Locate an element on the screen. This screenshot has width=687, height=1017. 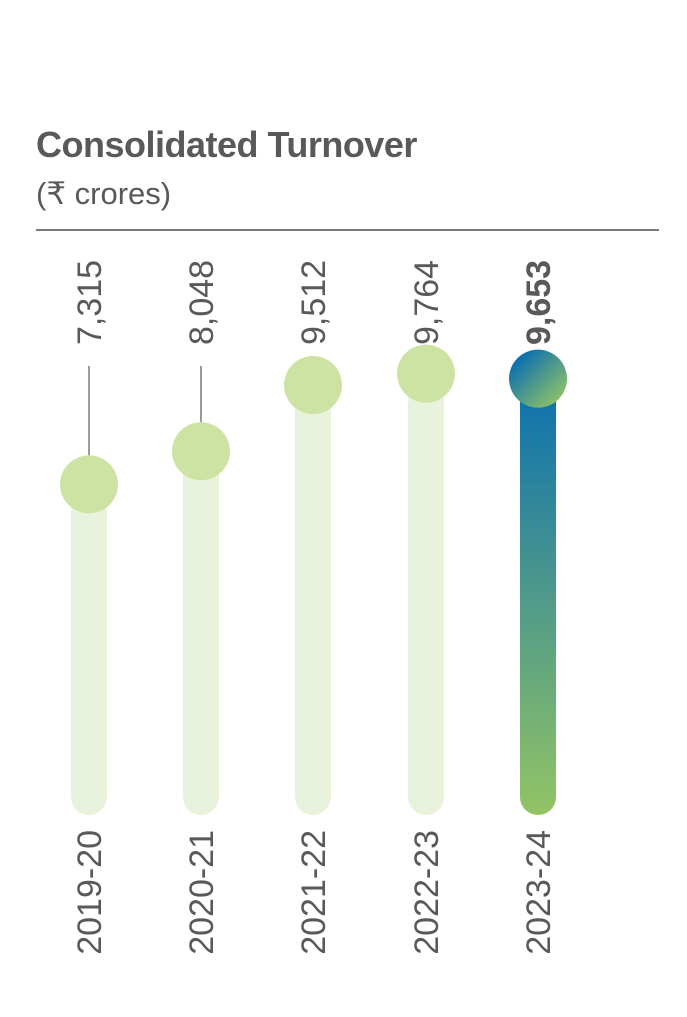
value-label: 9,764 is located at coordinates (427, 302).